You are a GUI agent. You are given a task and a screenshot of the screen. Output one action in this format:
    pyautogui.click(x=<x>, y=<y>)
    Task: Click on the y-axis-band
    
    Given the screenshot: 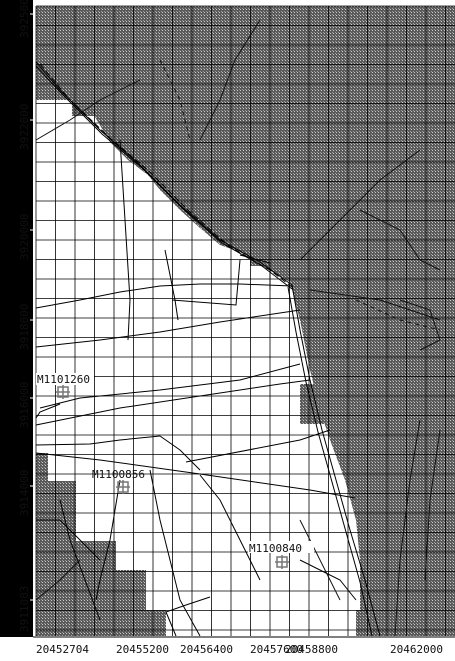 What is the action you would take?
    pyautogui.click(x=16, y=330)
    